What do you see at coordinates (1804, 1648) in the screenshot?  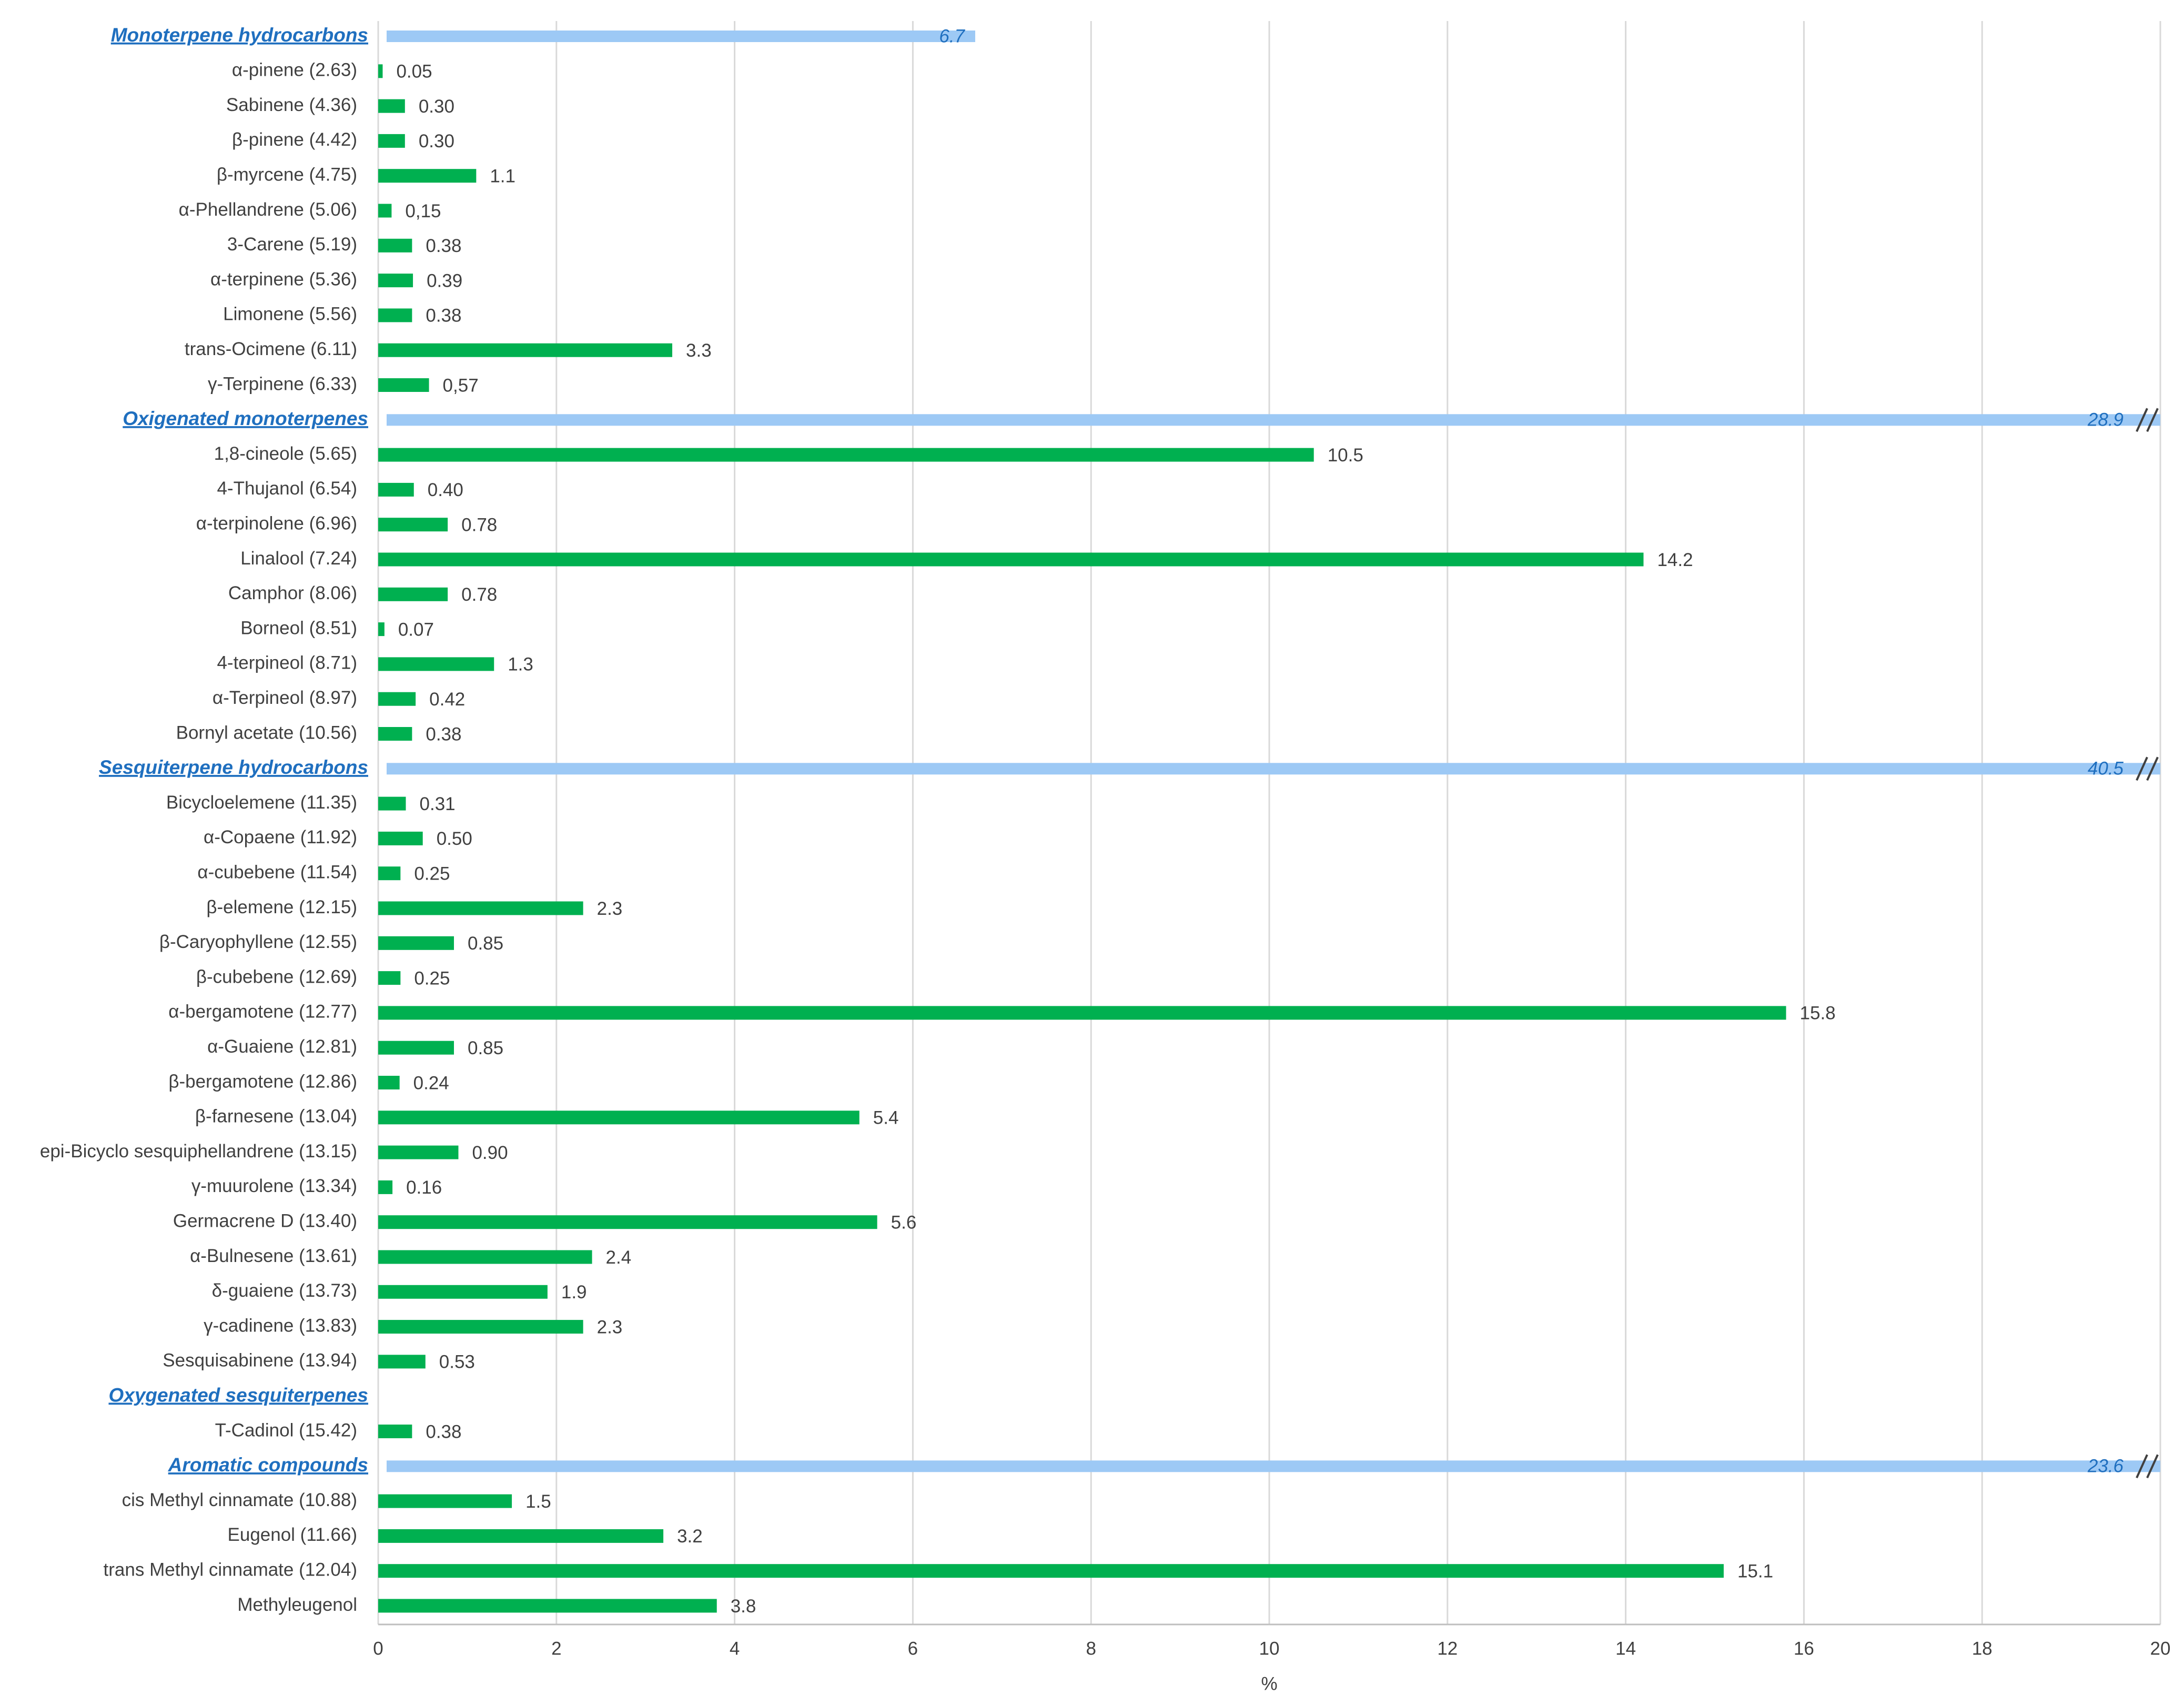 I see `x-tick-label: 16` at bounding box center [1804, 1648].